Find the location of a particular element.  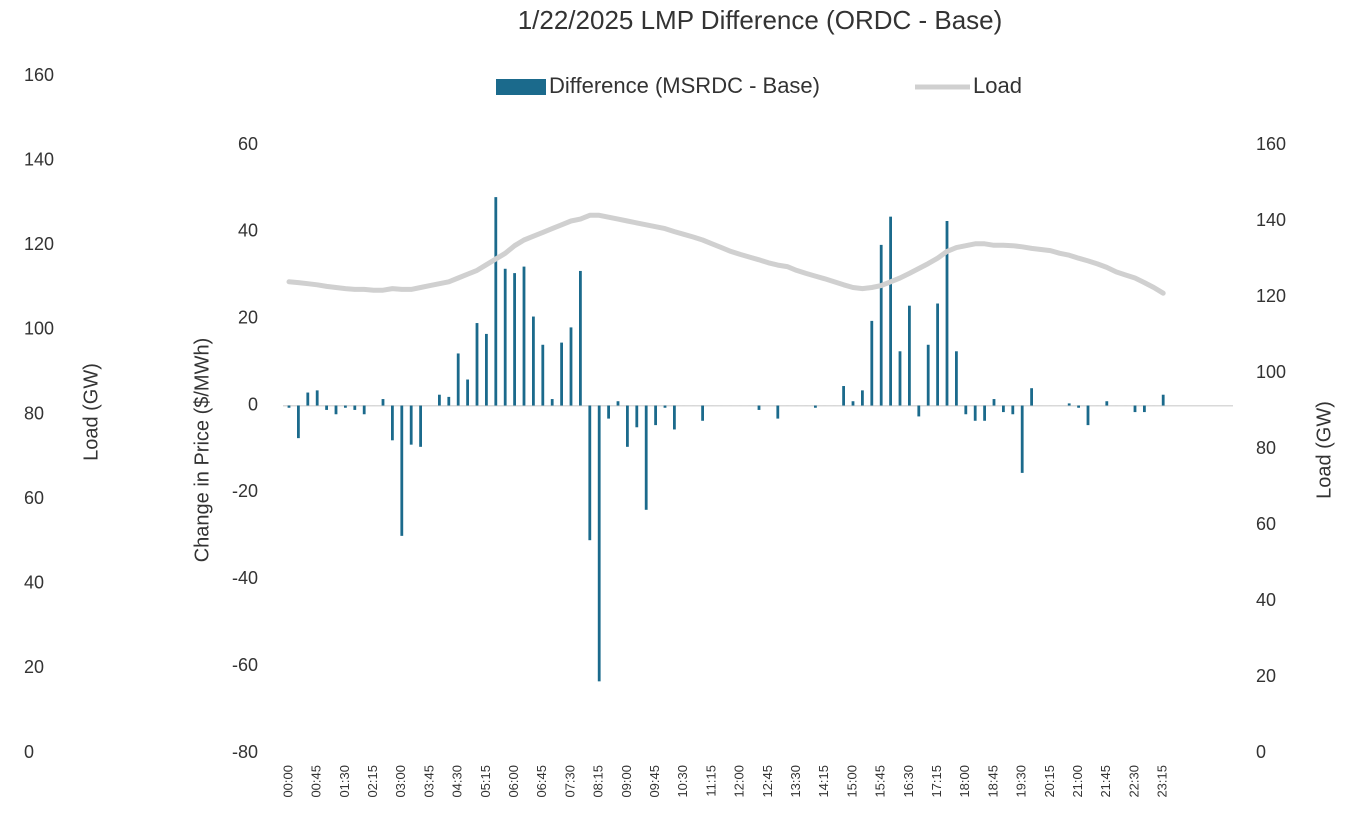

x-tick-label: 21:45 is located at coordinates (1105, 781).